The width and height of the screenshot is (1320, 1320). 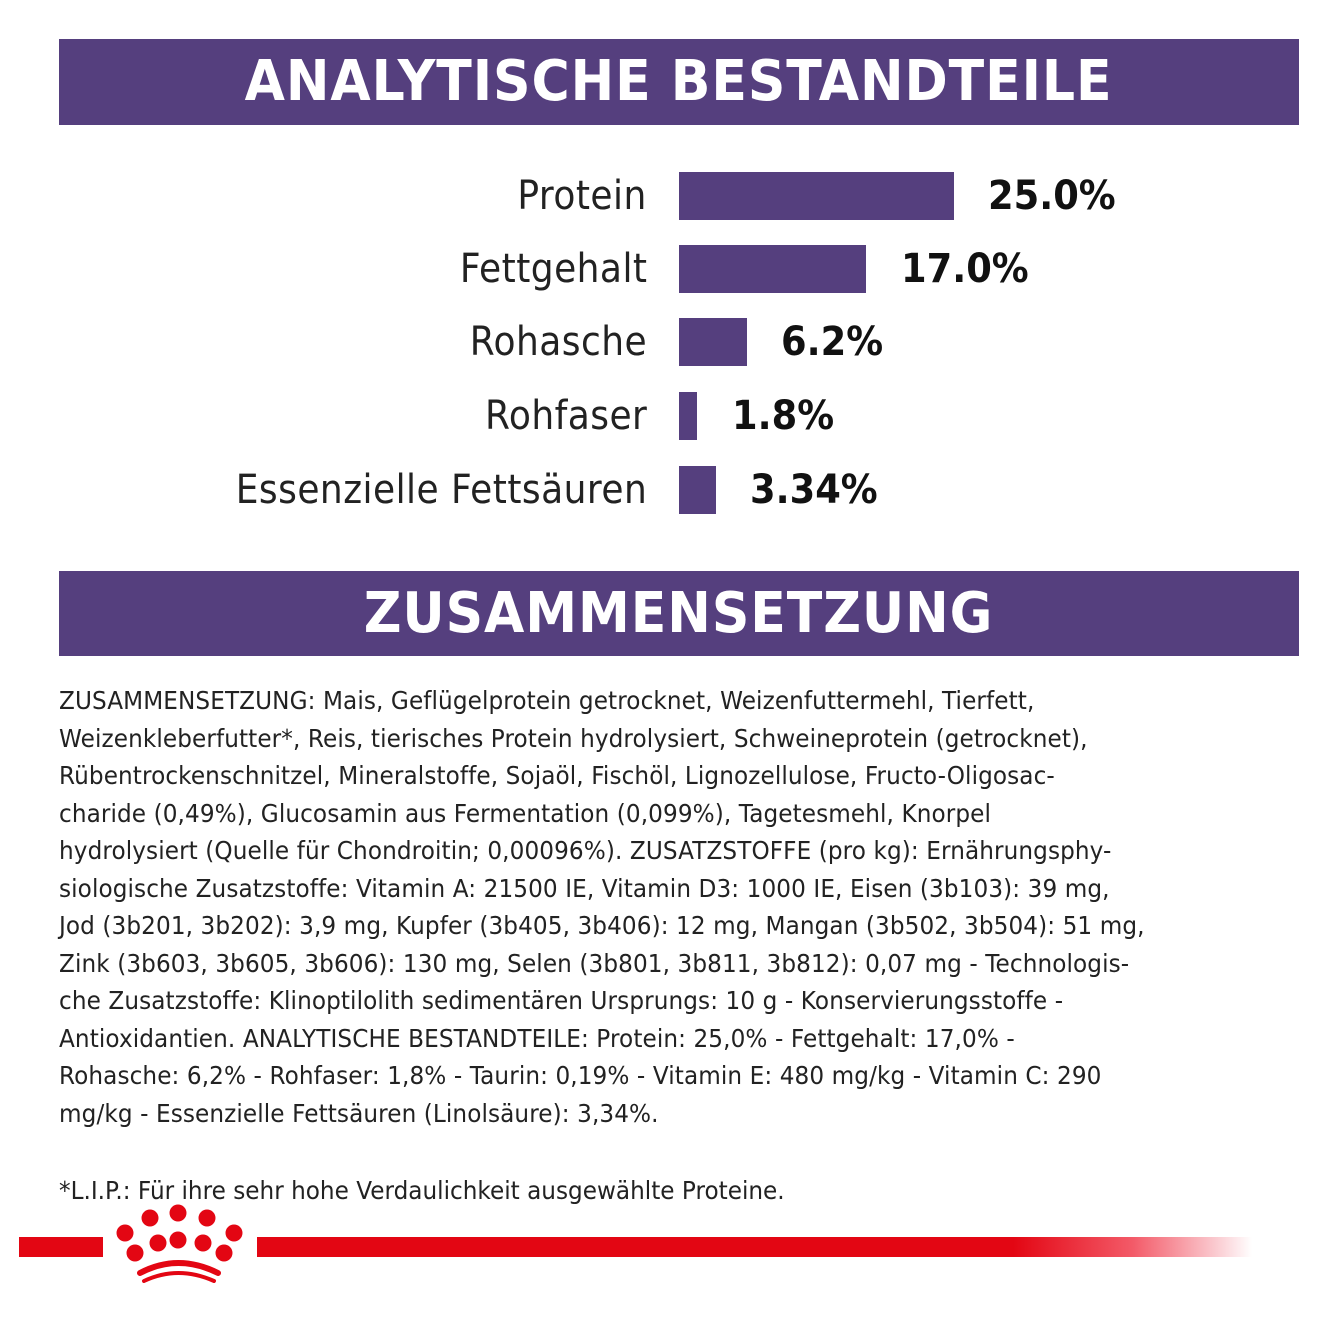 What do you see at coordinates (754, 1247) in the screenshot?
I see `brand-stripe-right` at bounding box center [754, 1247].